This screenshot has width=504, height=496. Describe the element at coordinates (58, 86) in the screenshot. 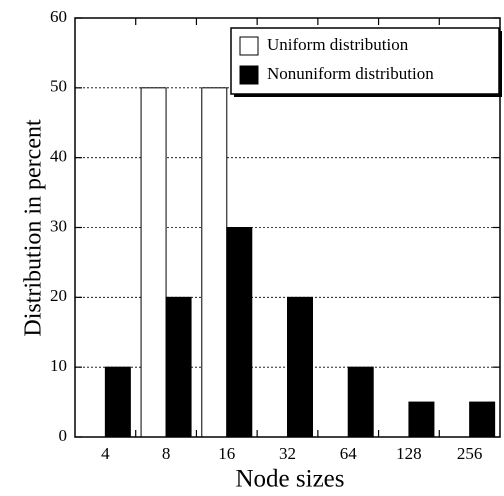

I see `y-tick-label: 50` at that location.